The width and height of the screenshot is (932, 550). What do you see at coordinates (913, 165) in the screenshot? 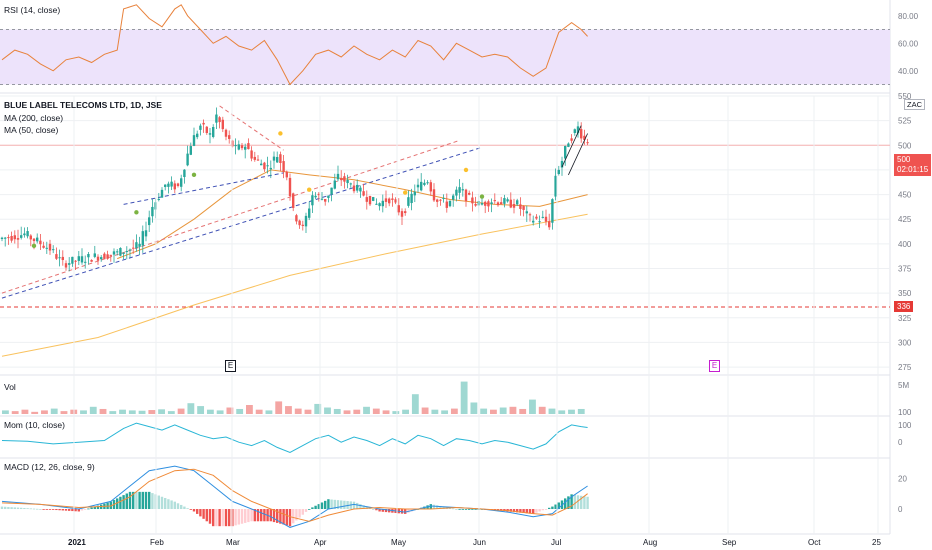
I see `last-price-tag: 500 02:01:15` at bounding box center [913, 165].